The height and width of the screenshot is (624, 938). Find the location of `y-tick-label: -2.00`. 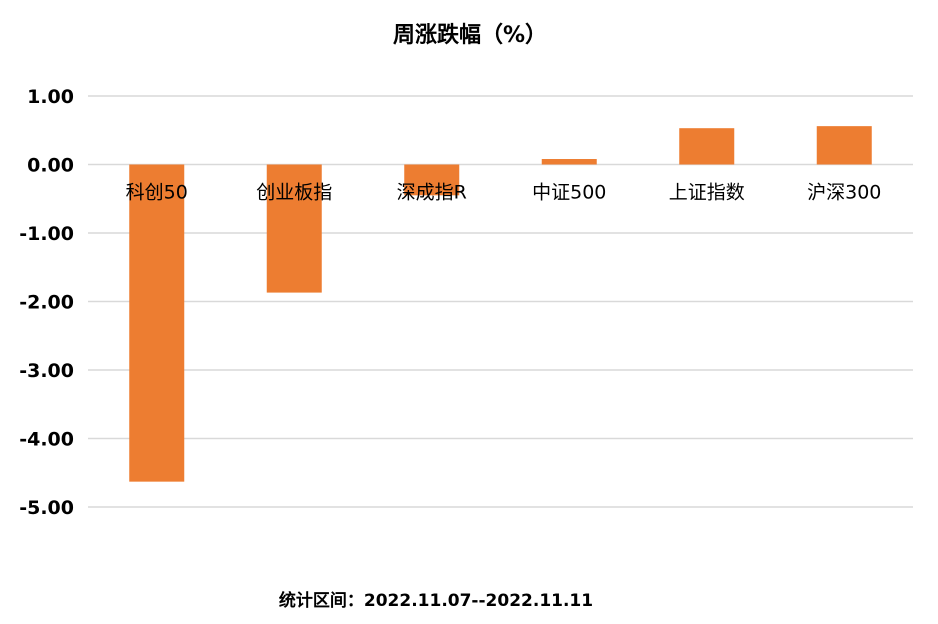

y-tick-label: -2.00 is located at coordinates (46, 303).